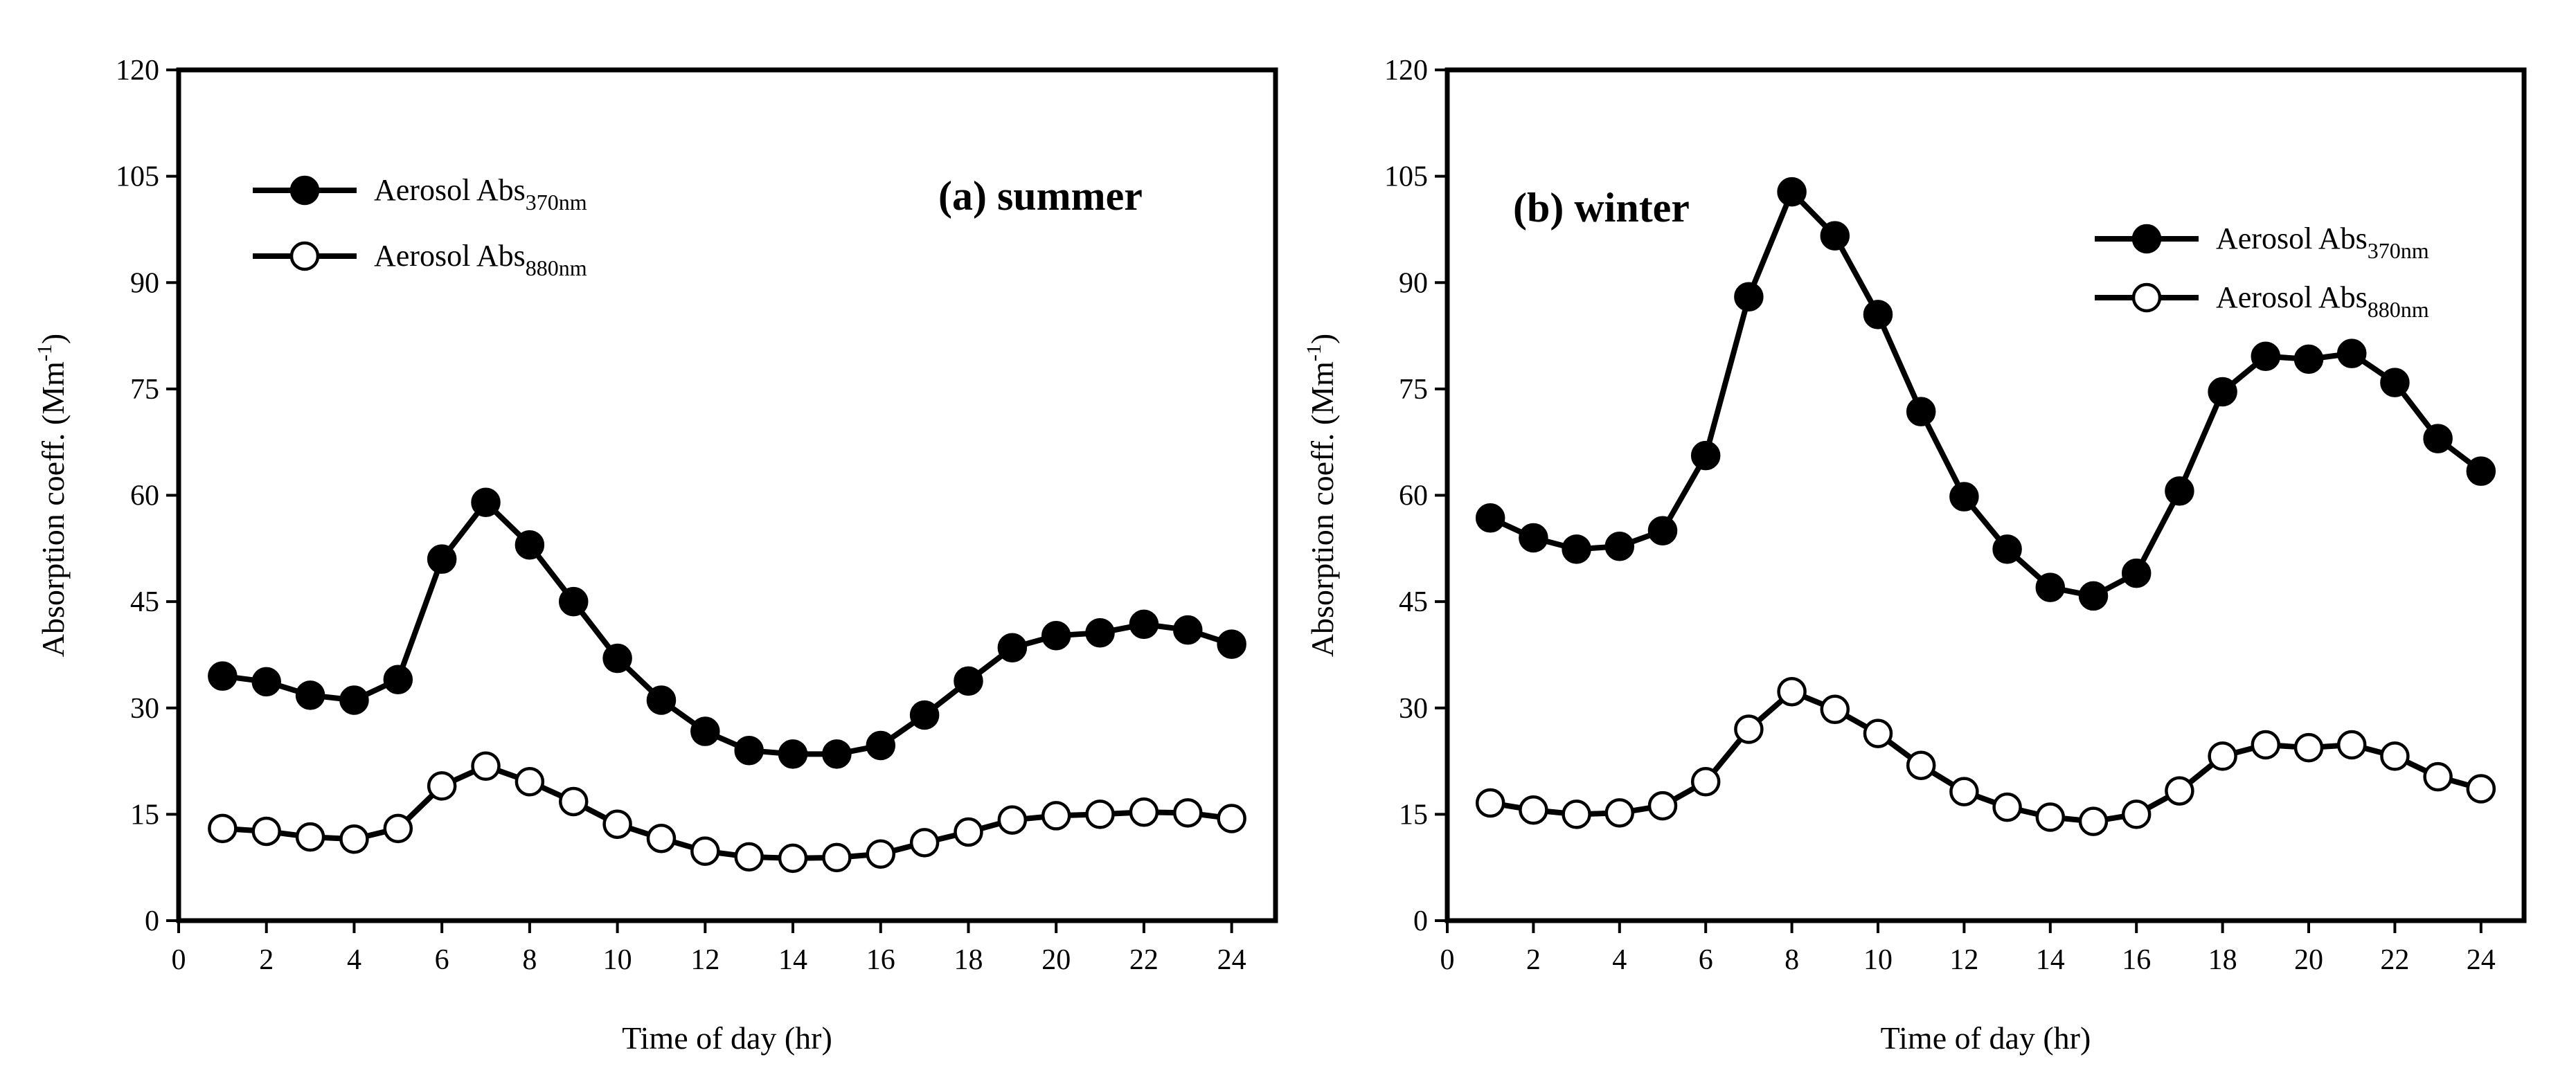  I want to click on series-line-370nm, so click(727, 628).